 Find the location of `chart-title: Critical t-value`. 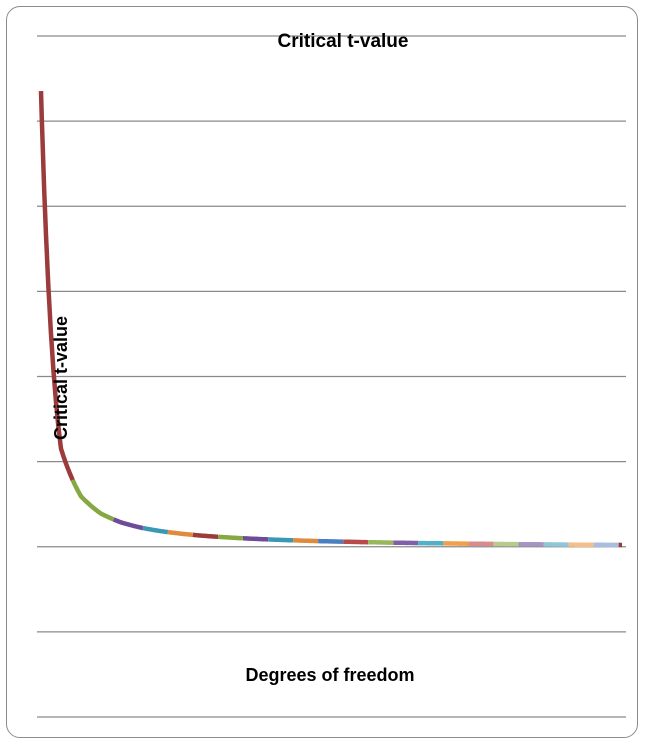

chart-title: Critical t-value is located at coordinates (343, 41).